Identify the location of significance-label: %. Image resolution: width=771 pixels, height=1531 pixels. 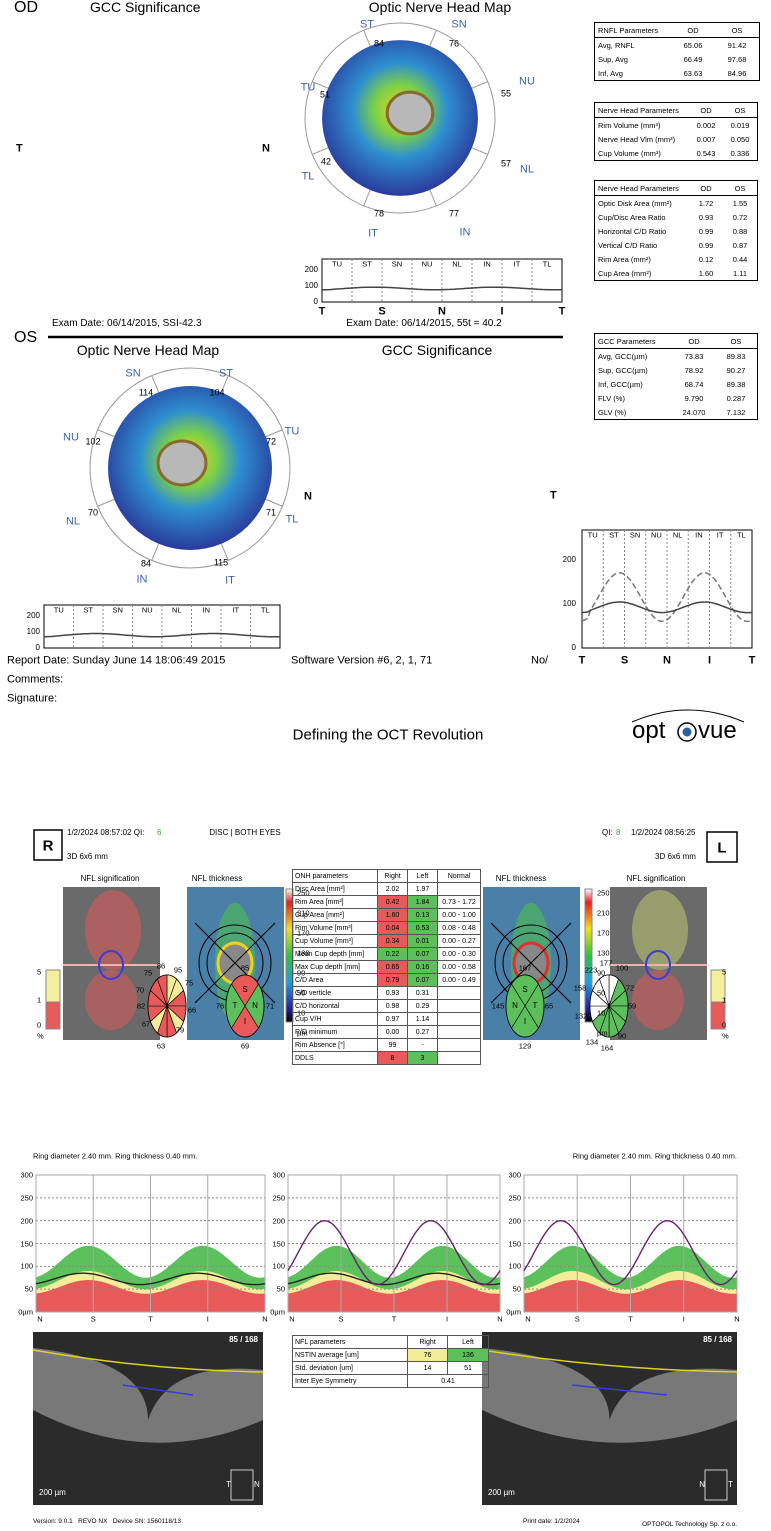
(725, 1036).